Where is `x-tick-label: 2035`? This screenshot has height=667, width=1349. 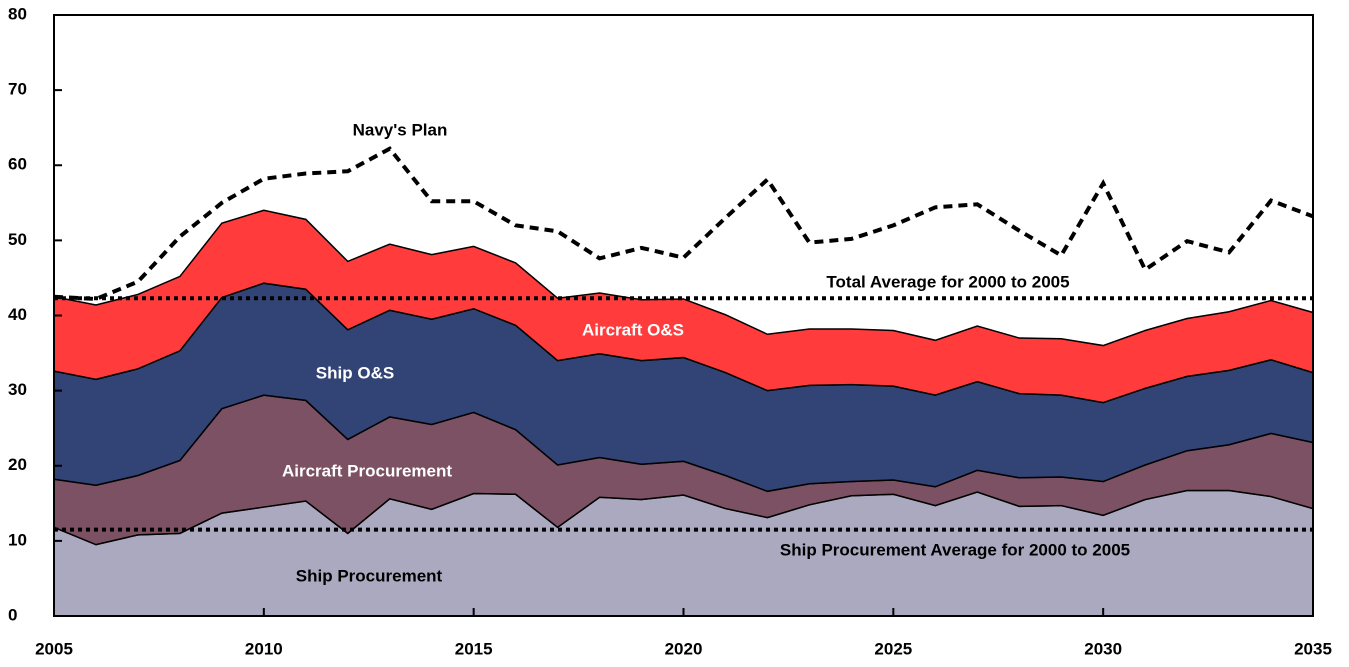 x-tick-label: 2035 is located at coordinates (1313, 648).